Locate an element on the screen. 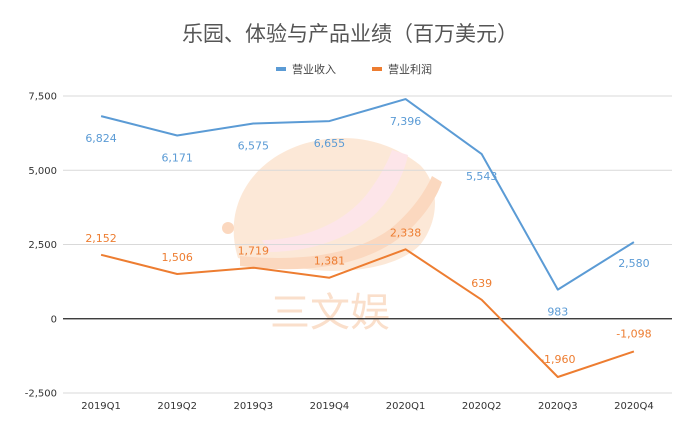 The image size is (700, 438). y-axis: -2,500 0 2,500 5,000 7,500 is located at coordinates (41, 246).